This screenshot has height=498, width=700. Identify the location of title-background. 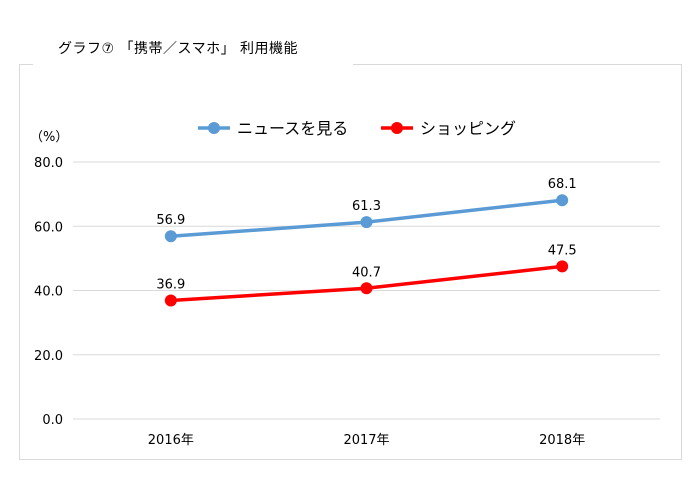
(193, 53).